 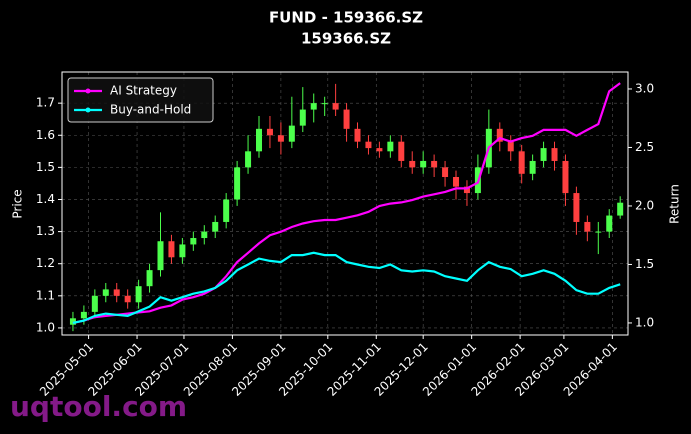 What do you see at coordinates (346, 39) in the screenshot?
I see `chart-subtitle: 159366.SZ` at bounding box center [346, 39].